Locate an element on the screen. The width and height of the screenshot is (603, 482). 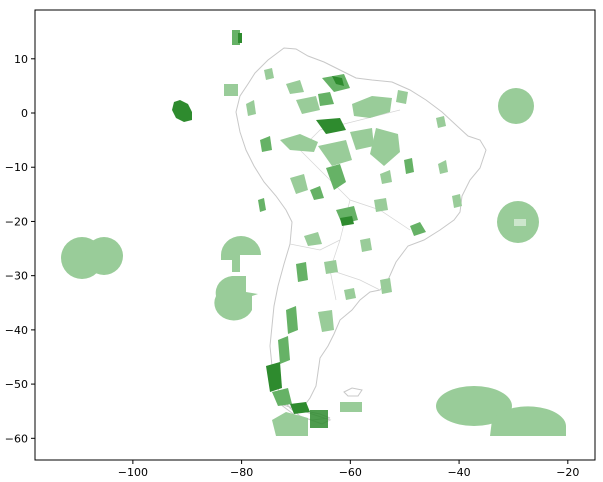
y-tick-label: −40 is located at coordinates (16, 330).